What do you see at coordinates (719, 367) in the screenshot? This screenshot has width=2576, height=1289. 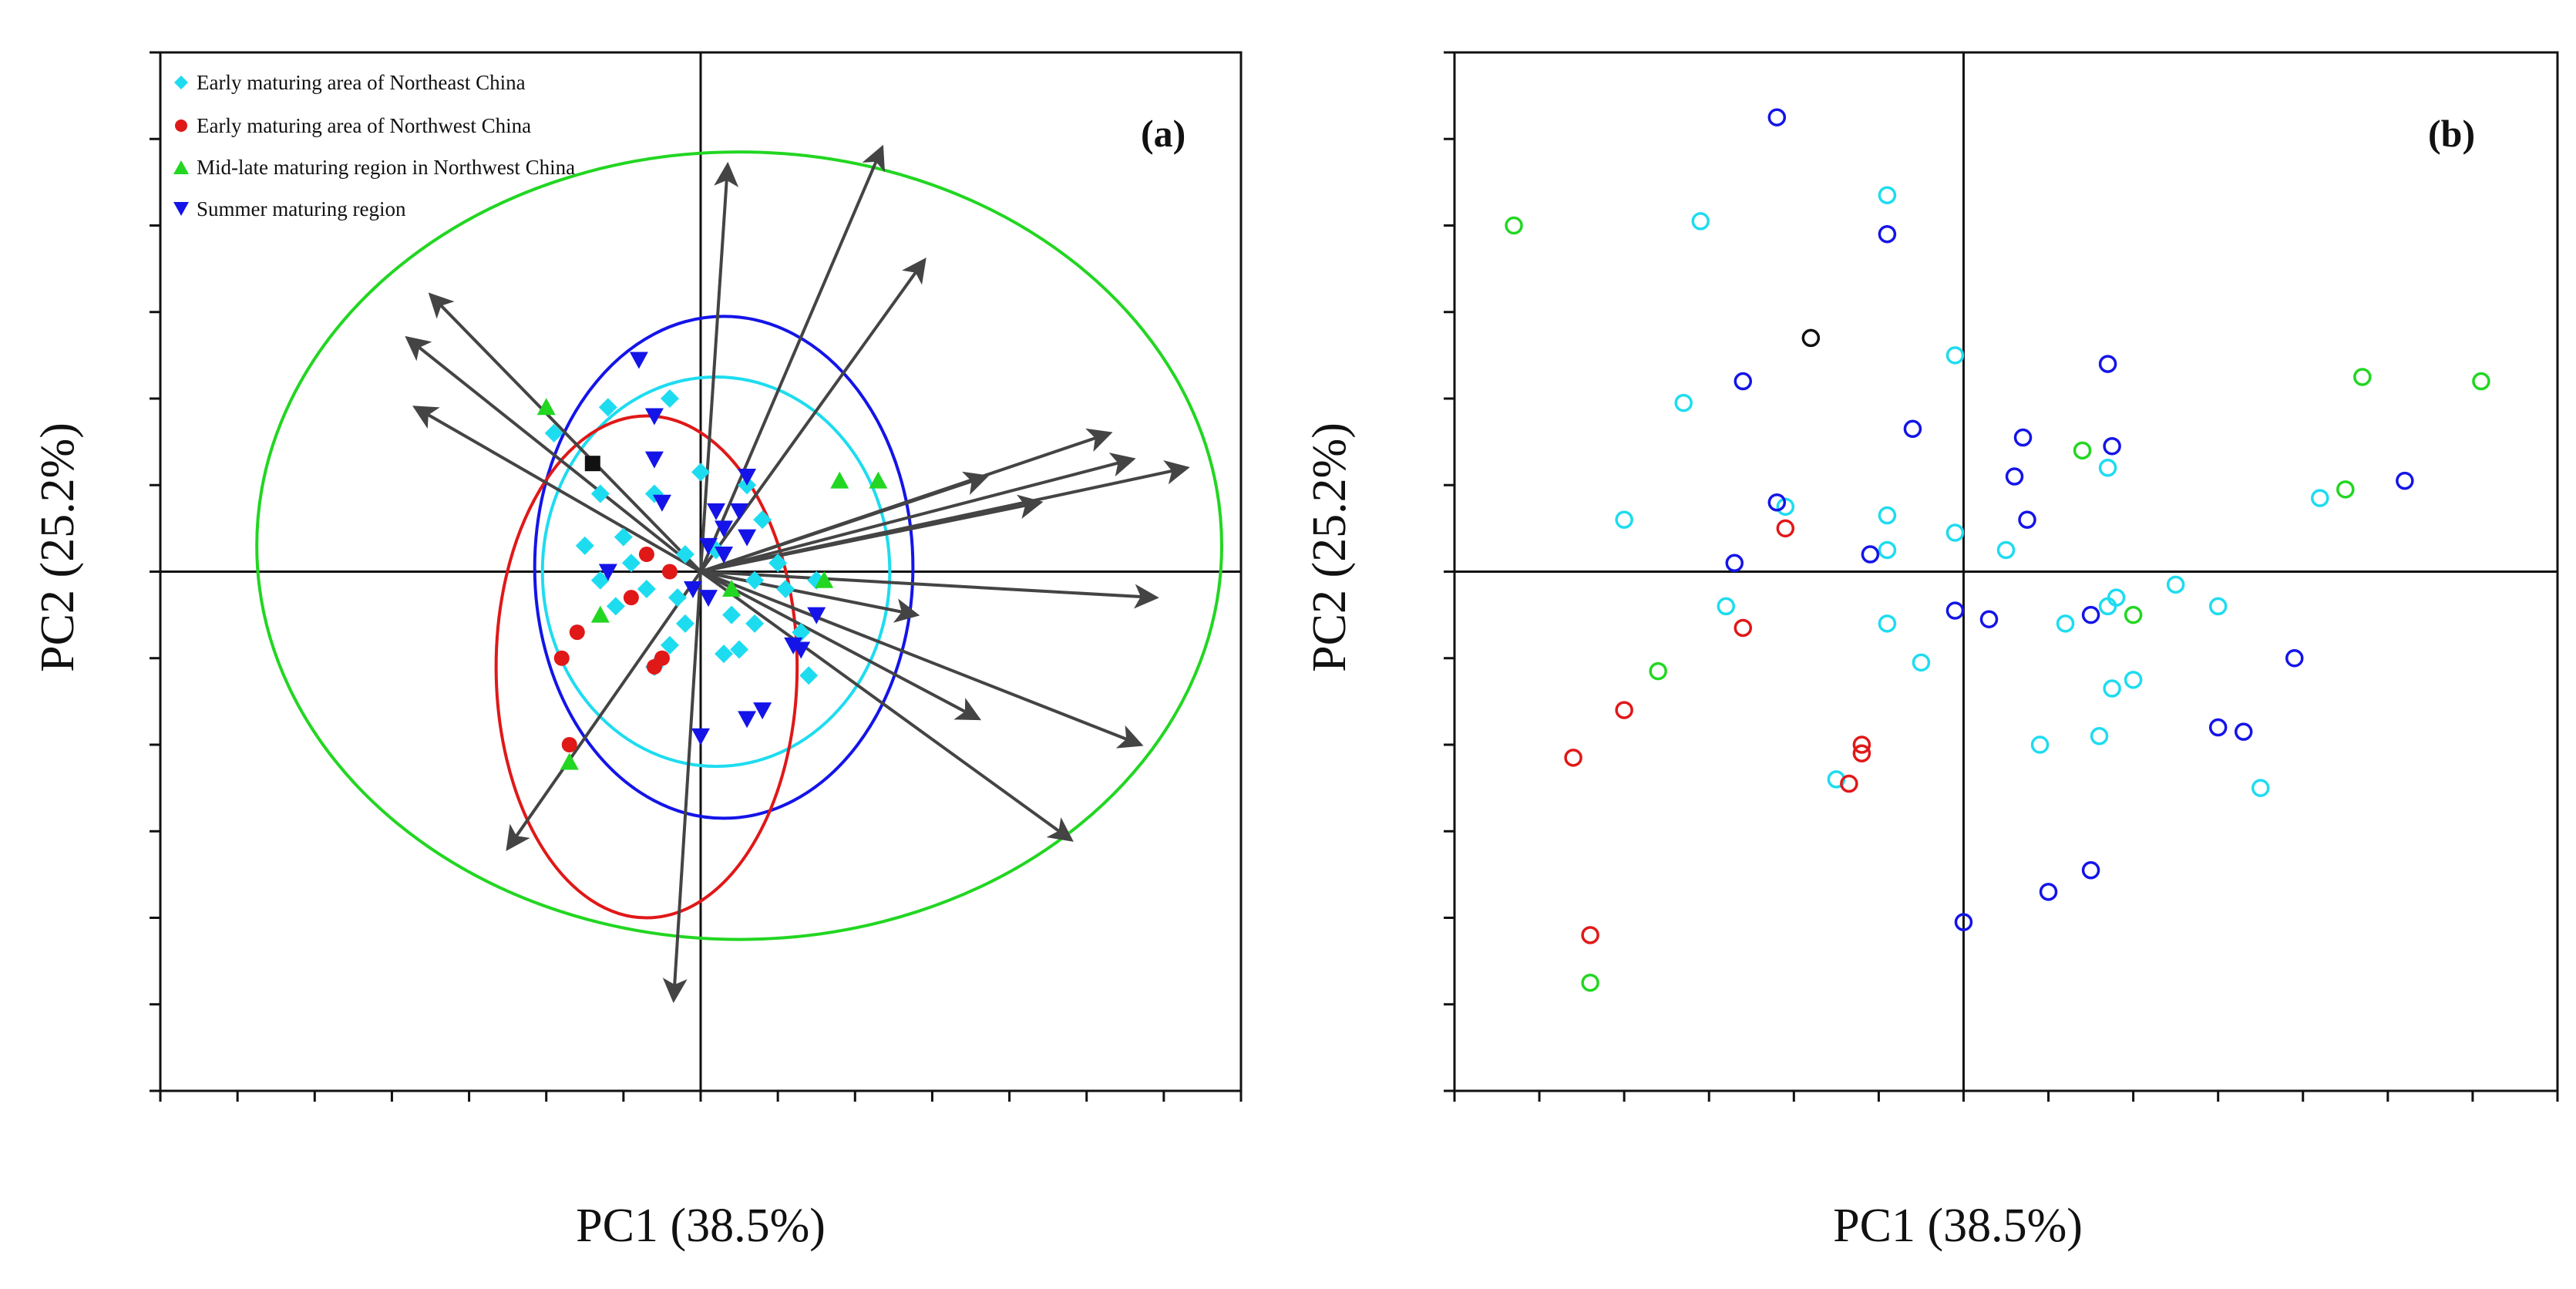 I see `loading-arrow-arld` at bounding box center [719, 367].